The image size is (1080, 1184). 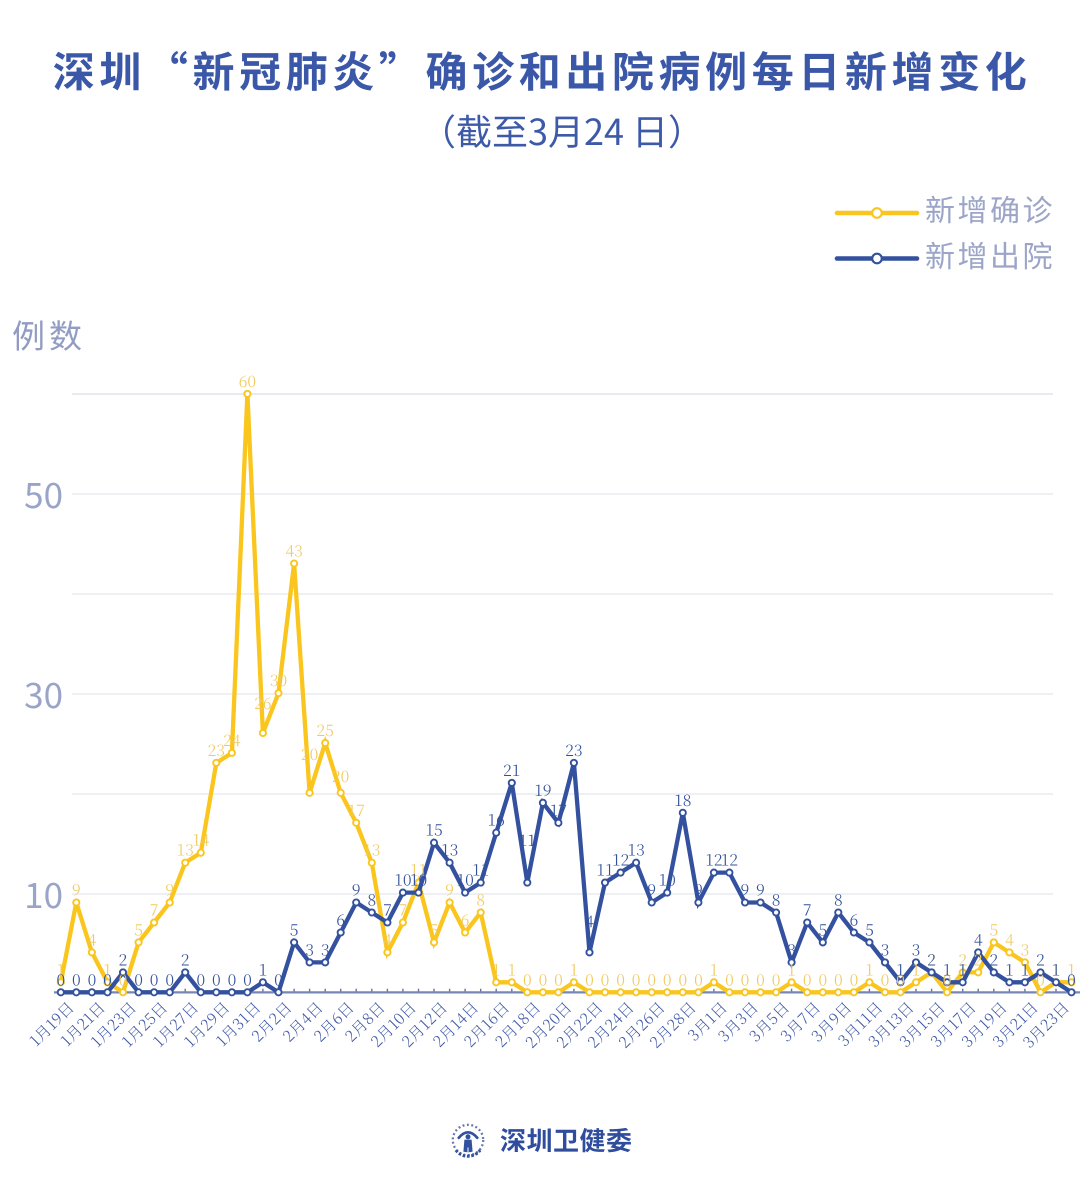 What do you see at coordinates (433, 829) in the screenshot?
I see `svg-text: 15` at bounding box center [433, 829].